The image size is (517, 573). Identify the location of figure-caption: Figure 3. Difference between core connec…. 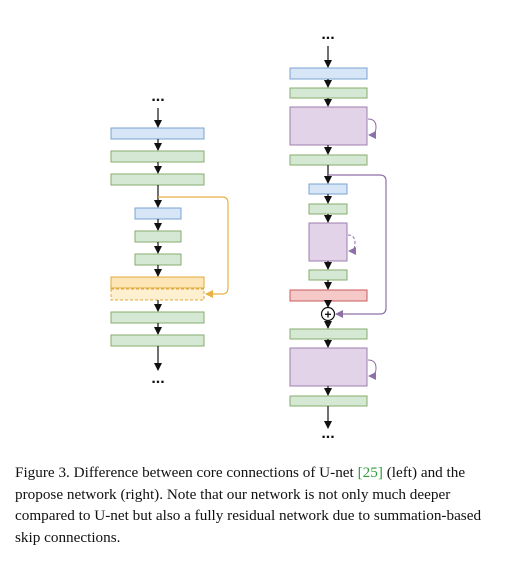
(260, 505).